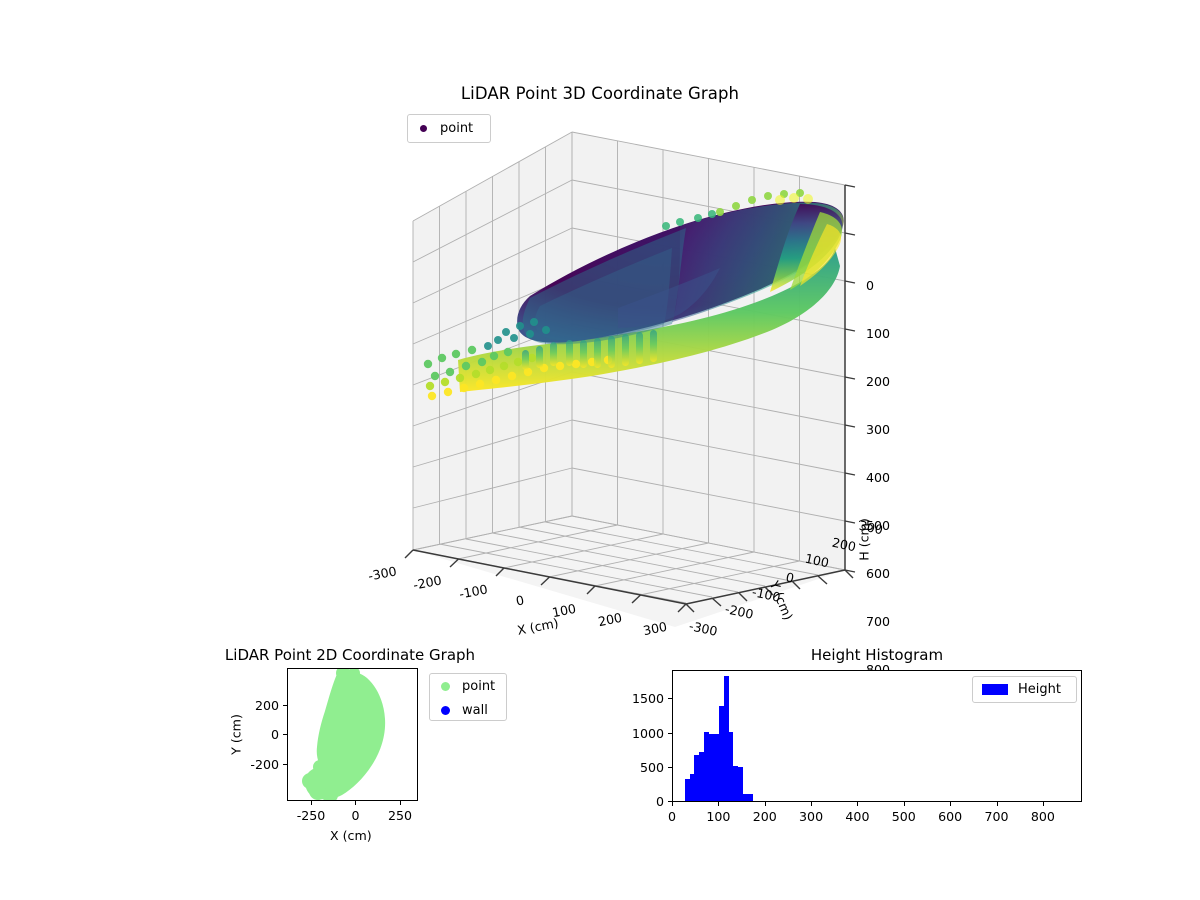 The image size is (1200, 900). Describe the element at coordinates (1042, 816) in the screenshot. I see `hist-xtick-800: 800` at that location.